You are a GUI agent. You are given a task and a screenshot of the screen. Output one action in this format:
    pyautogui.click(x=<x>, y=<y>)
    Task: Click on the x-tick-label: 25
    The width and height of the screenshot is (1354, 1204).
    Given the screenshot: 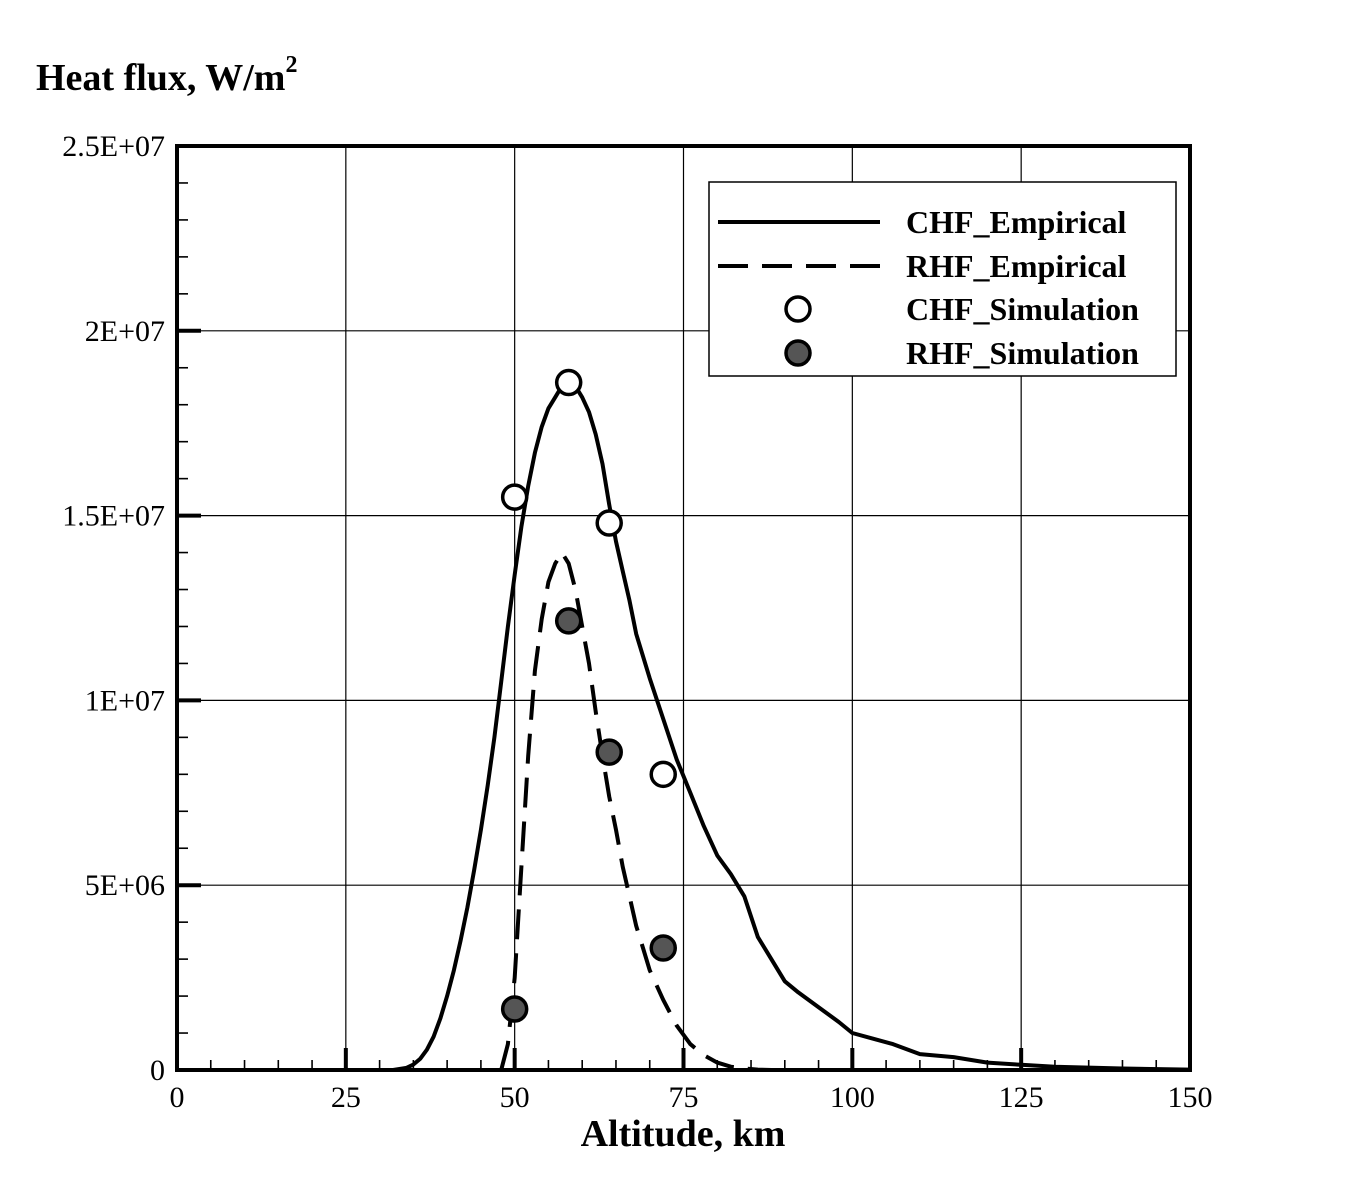 What is the action you would take?
    pyautogui.click(x=346, y=1097)
    